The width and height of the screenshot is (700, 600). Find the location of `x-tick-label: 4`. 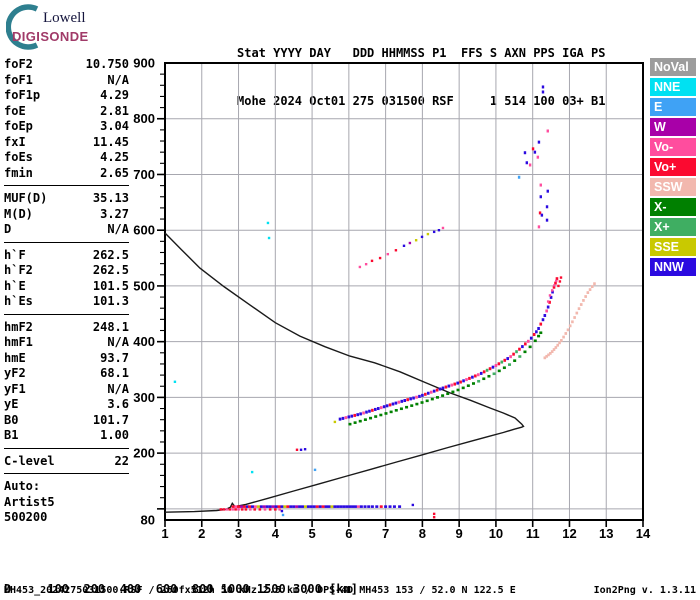

x-tick-label: 4 is located at coordinates (276, 533).